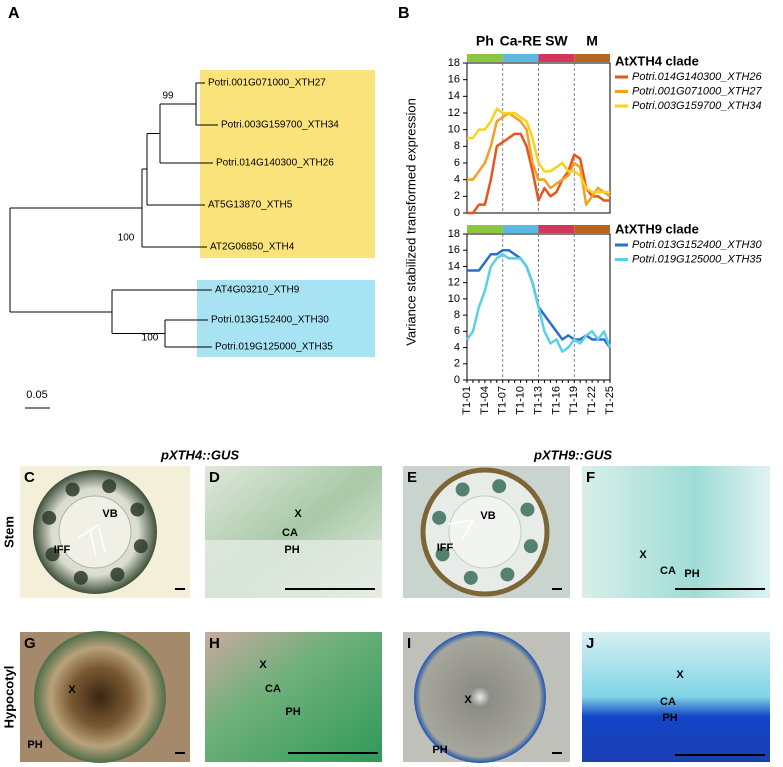  What do you see at coordinates (592, 400) in the screenshot?
I see `x-tick-label: T1-22` at bounding box center [592, 400].